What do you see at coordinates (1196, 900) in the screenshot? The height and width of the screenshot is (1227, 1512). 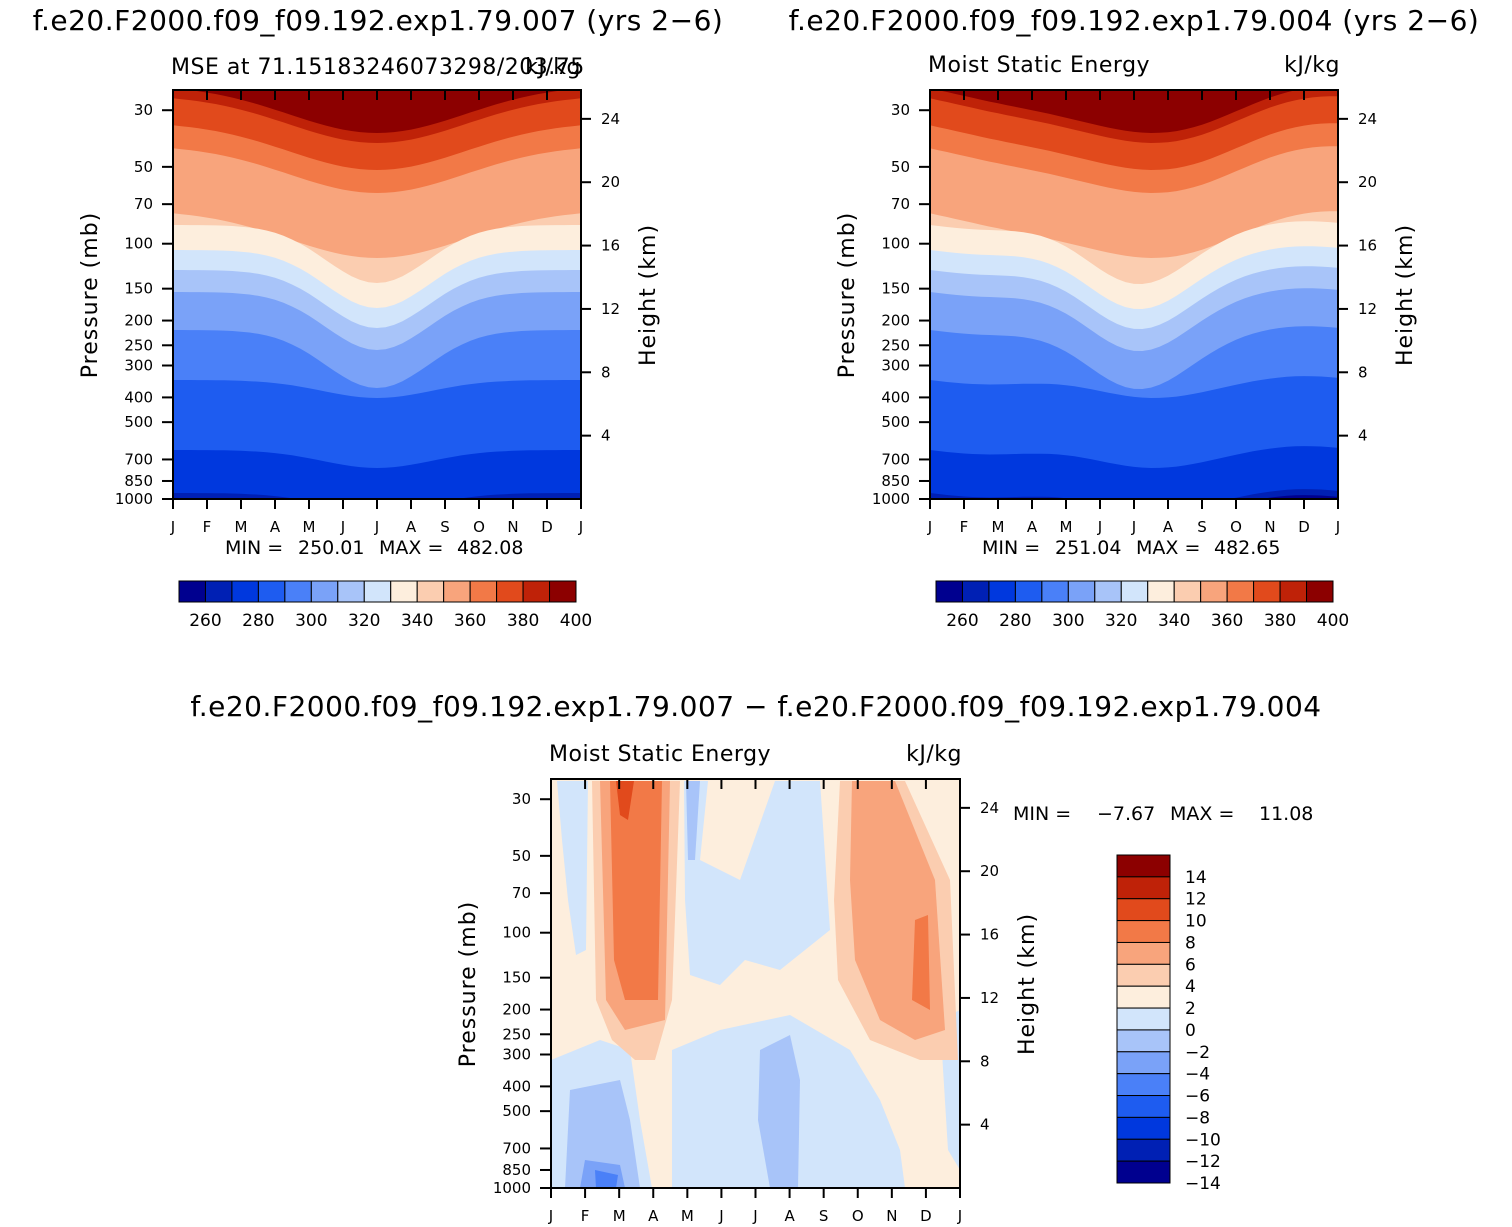 I see `colorbar-label-1: 12` at bounding box center [1196, 900].